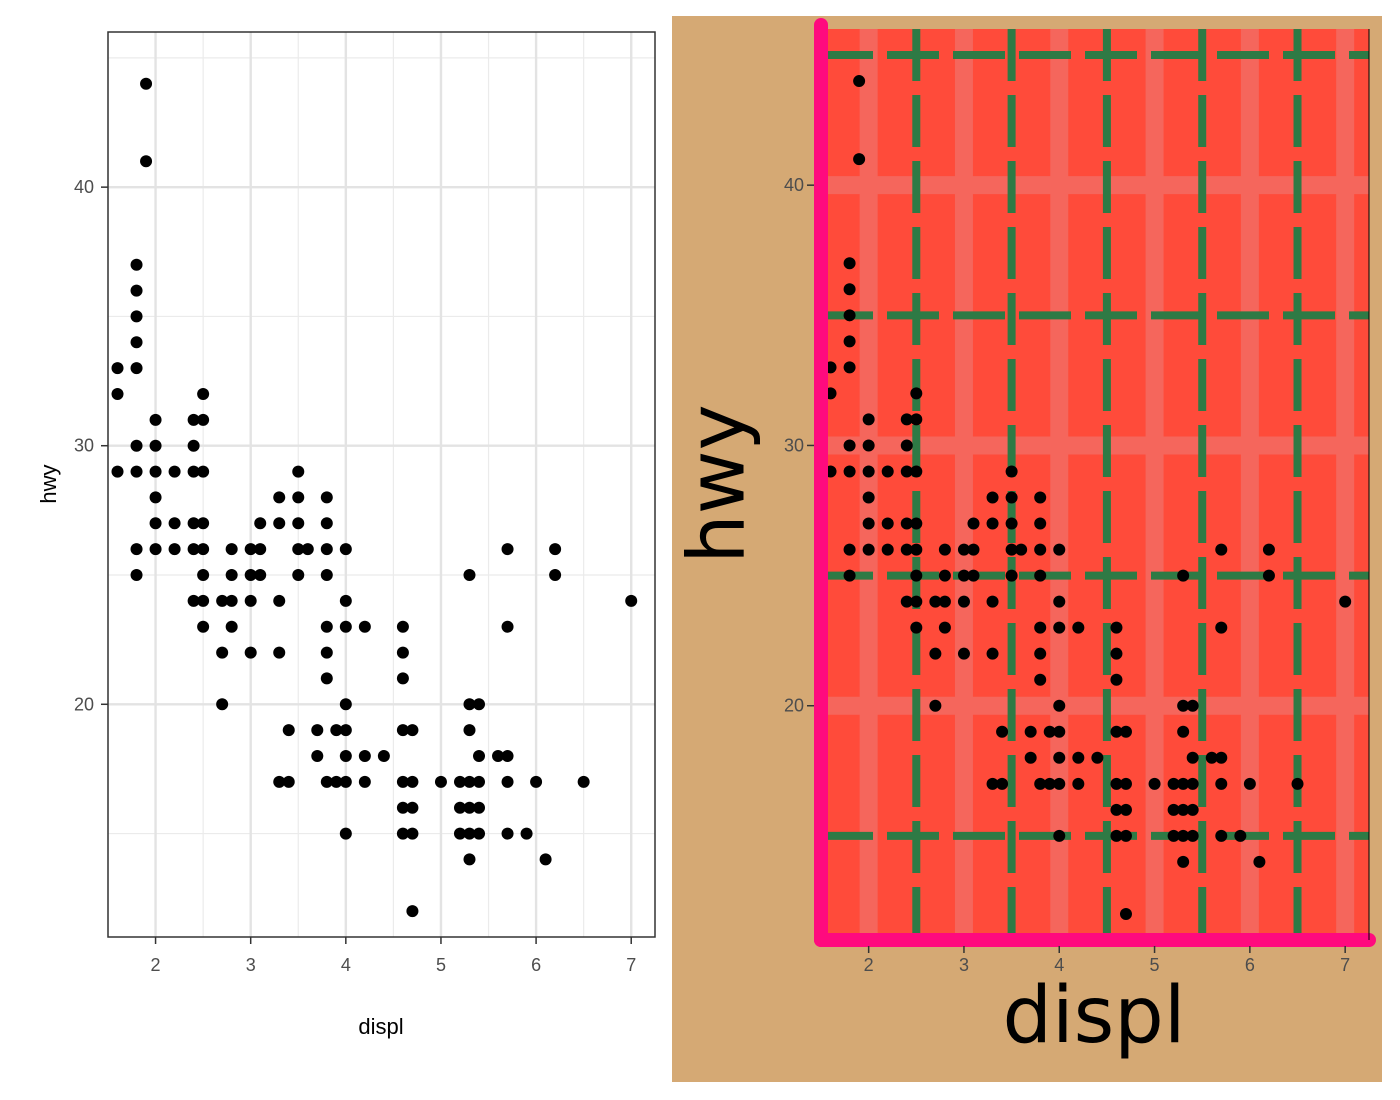 Image resolution: width=1400 pixels, height=1100 pixels. What do you see at coordinates (536, 965) in the screenshot?
I see `left-x-tick-label: 6` at bounding box center [536, 965].